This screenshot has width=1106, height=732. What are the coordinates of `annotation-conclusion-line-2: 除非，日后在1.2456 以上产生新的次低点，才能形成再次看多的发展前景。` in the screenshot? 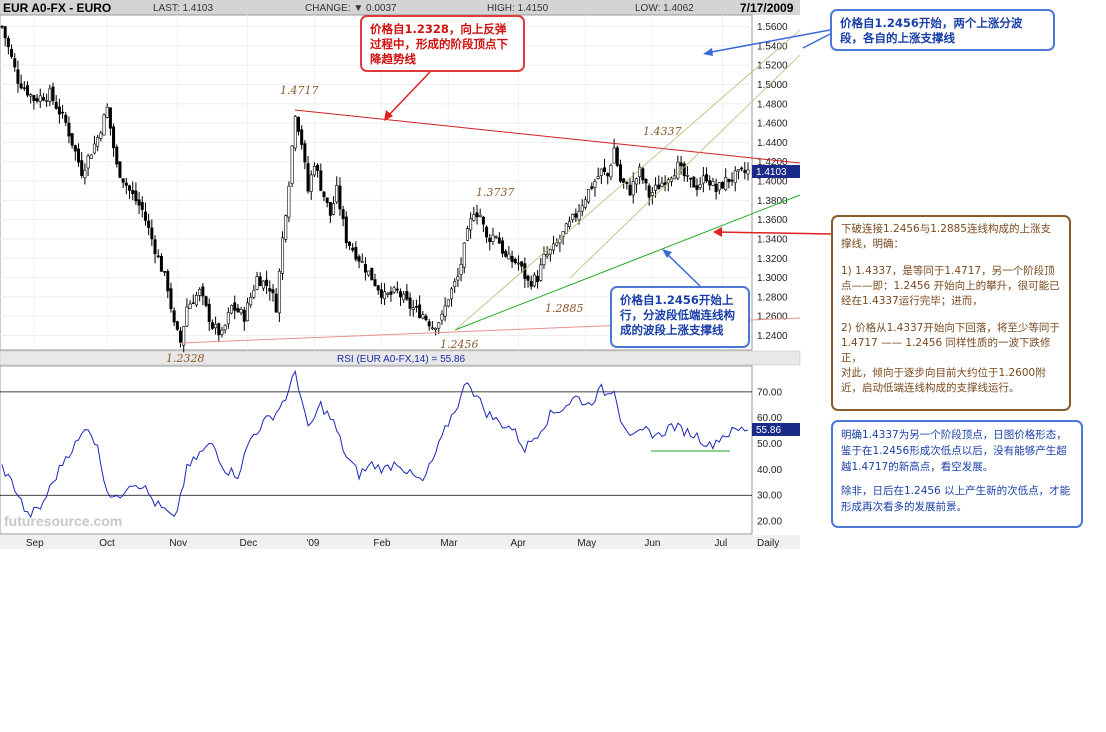 It's located at (956, 499).